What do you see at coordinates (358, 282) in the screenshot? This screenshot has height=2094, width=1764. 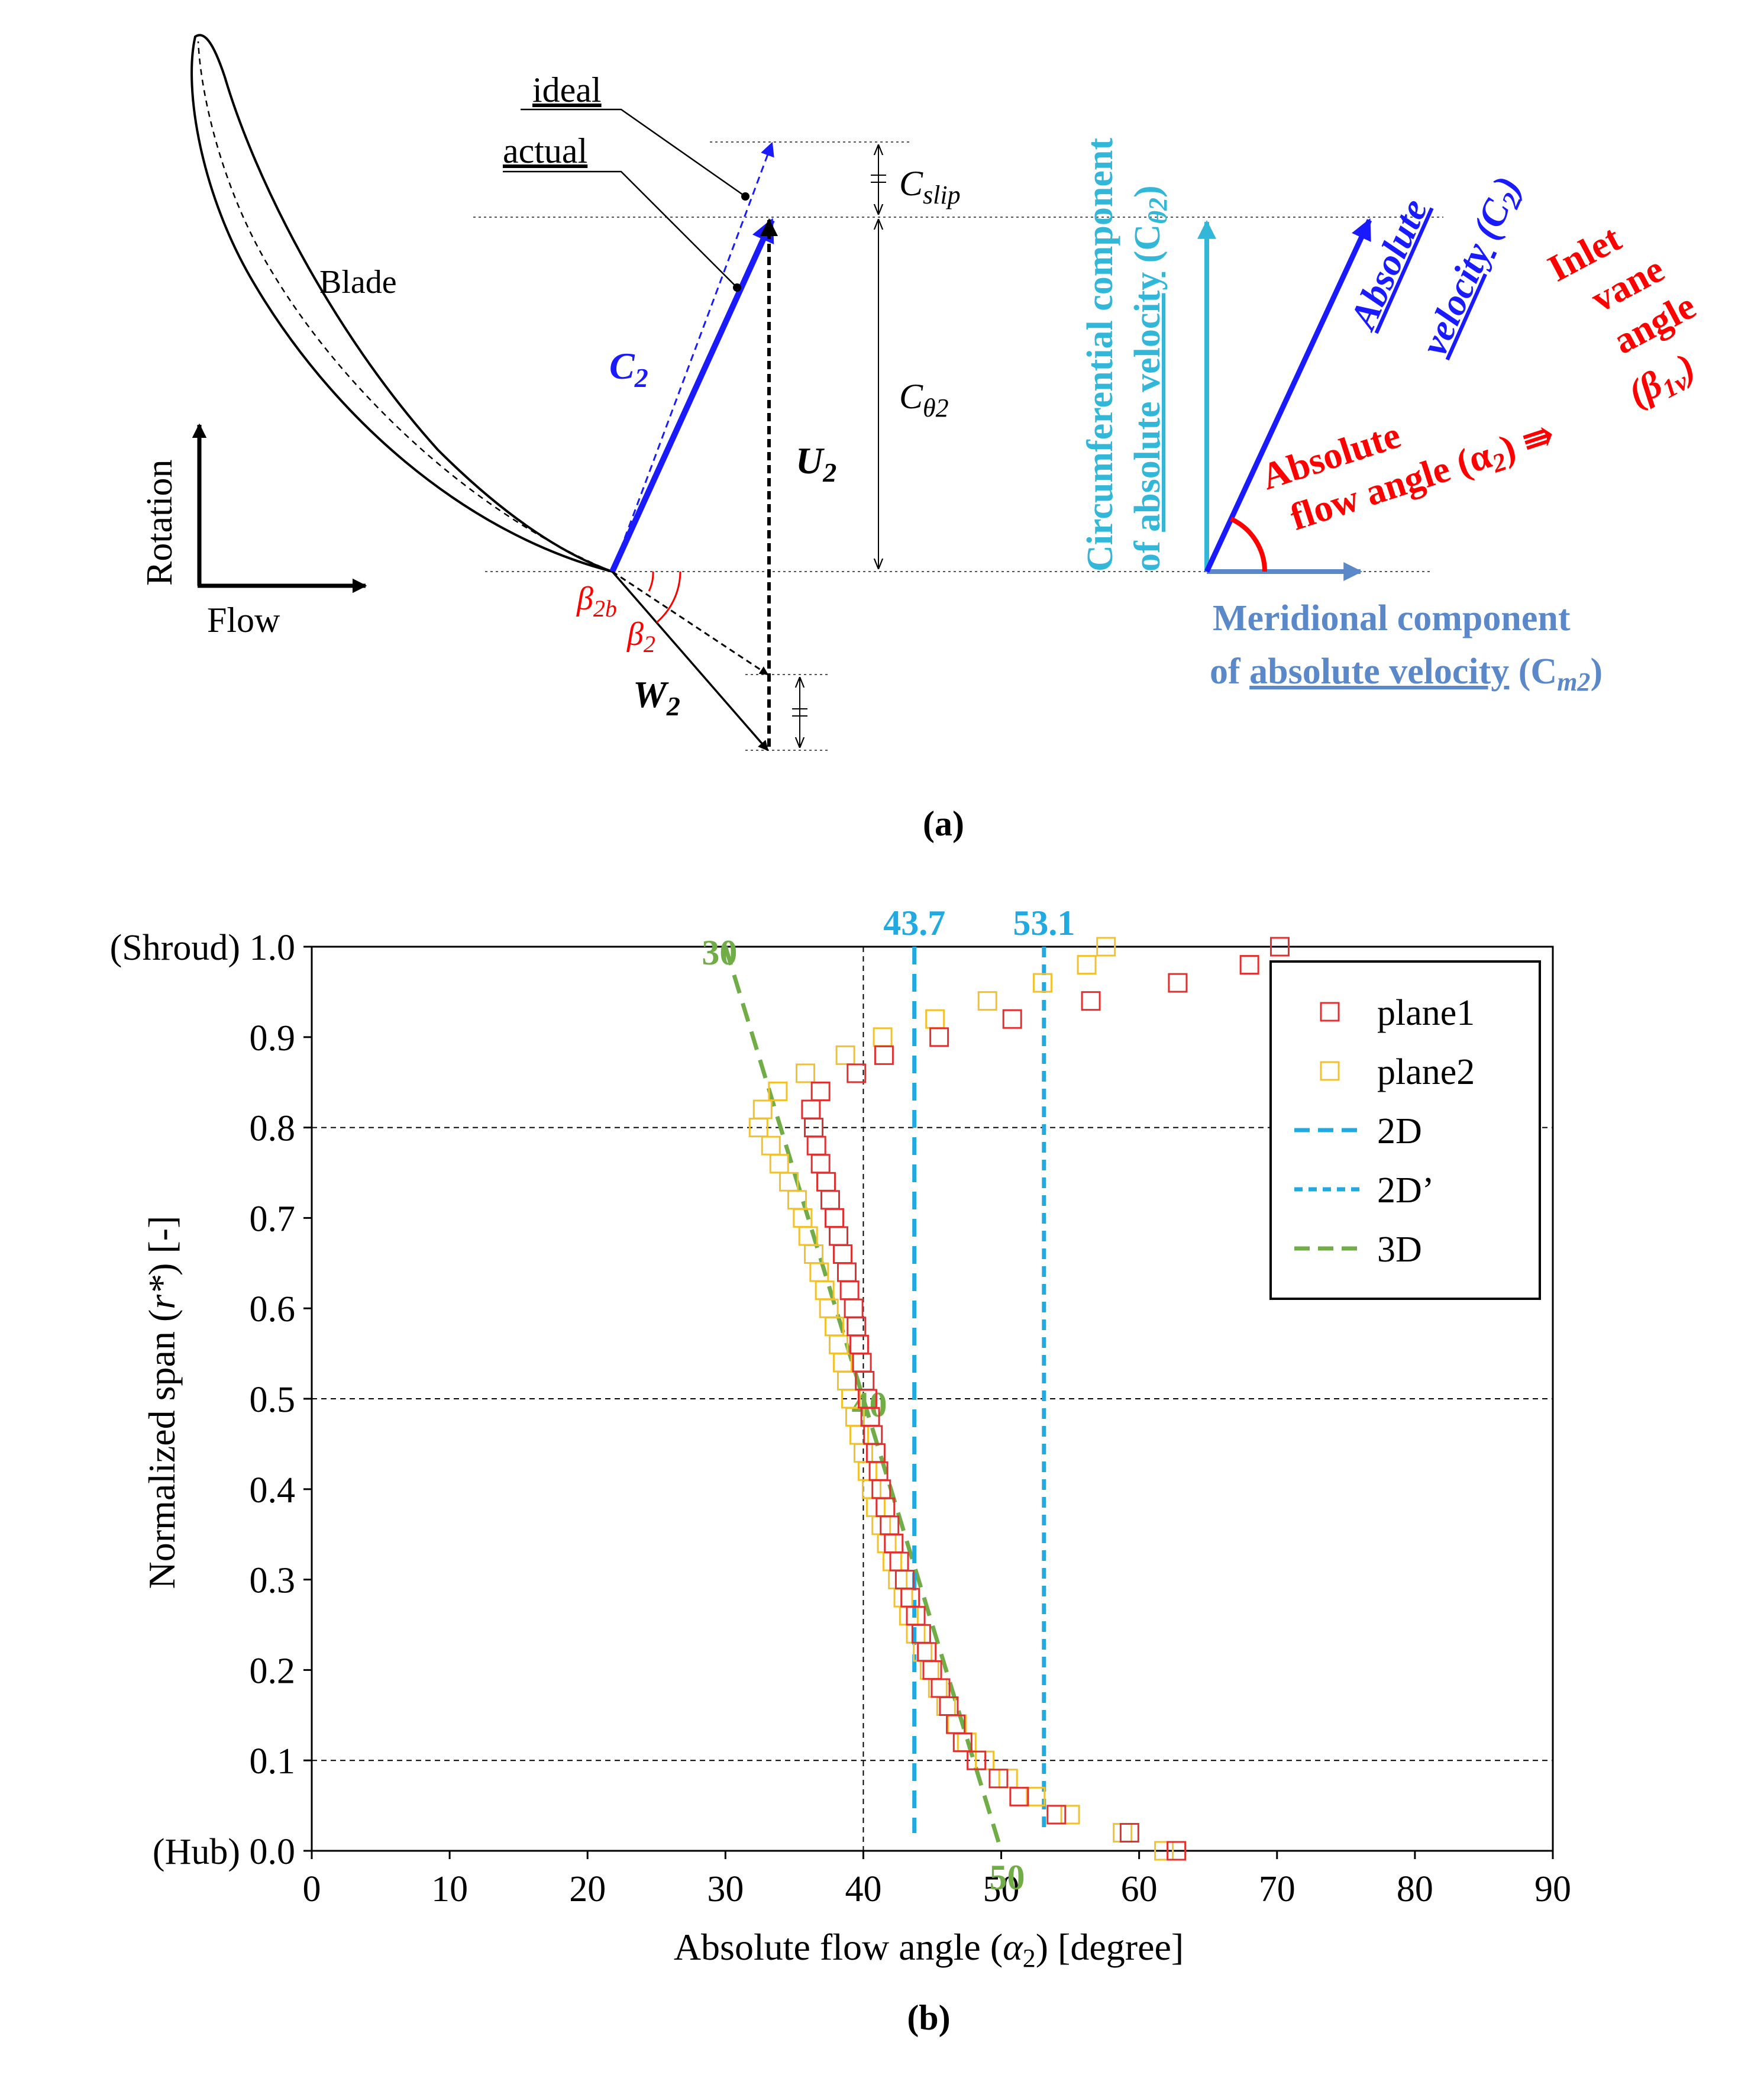 I see `blade-label: Blade` at bounding box center [358, 282].